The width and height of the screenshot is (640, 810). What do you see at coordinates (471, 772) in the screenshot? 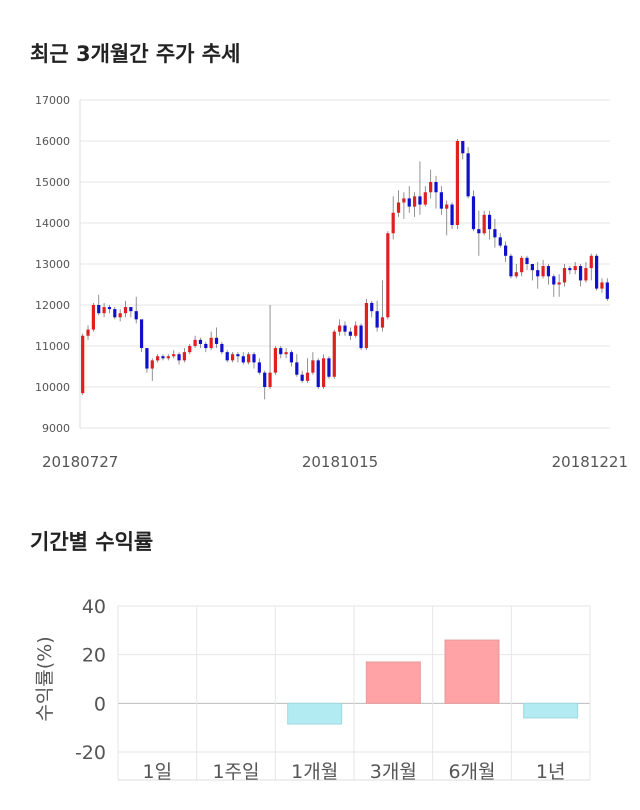
I see `x-tick-label: 6개월` at bounding box center [471, 772].